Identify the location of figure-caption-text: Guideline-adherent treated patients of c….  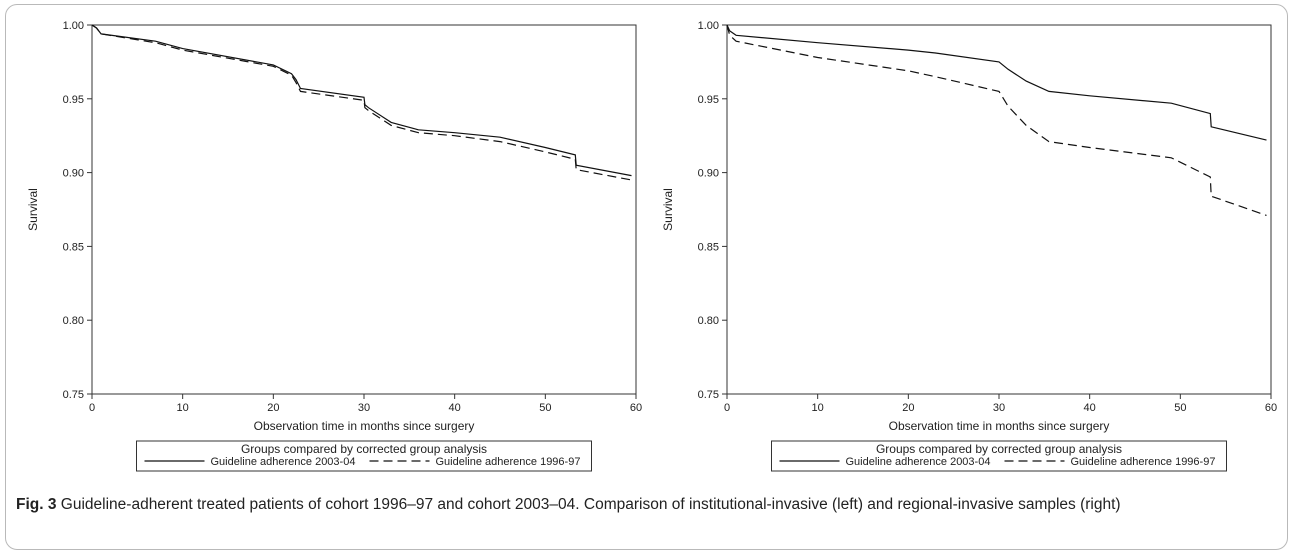
(590, 504).